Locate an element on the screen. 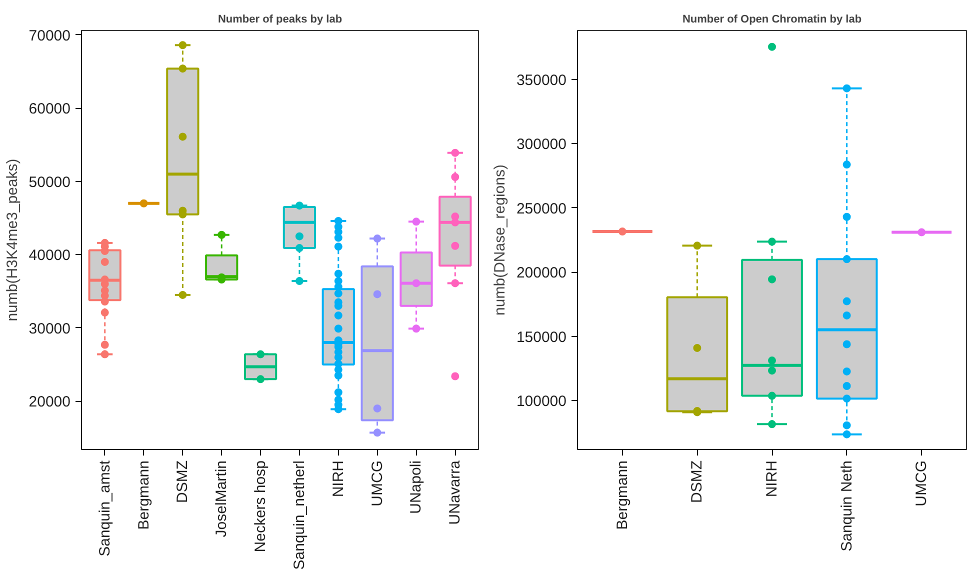 Image resolution: width=976 pixels, height=572 pixels. y-tick-label: 70000 is located at coordinates (49, 35).